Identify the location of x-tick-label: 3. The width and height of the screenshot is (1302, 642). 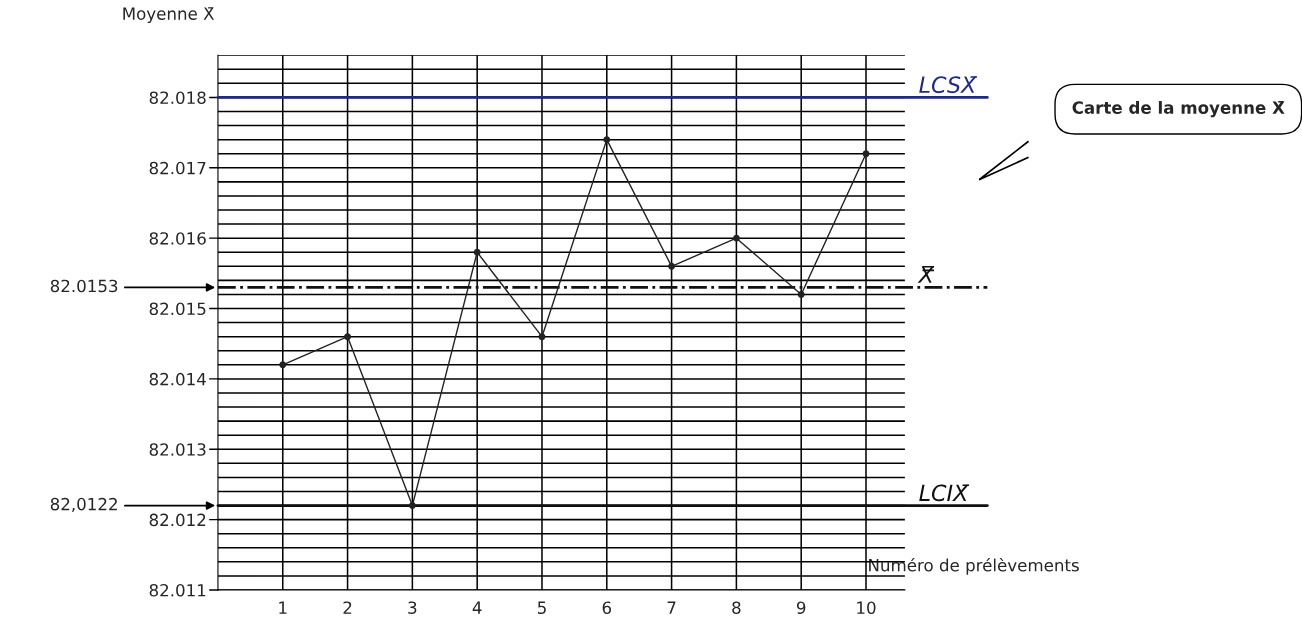
(412, 608).